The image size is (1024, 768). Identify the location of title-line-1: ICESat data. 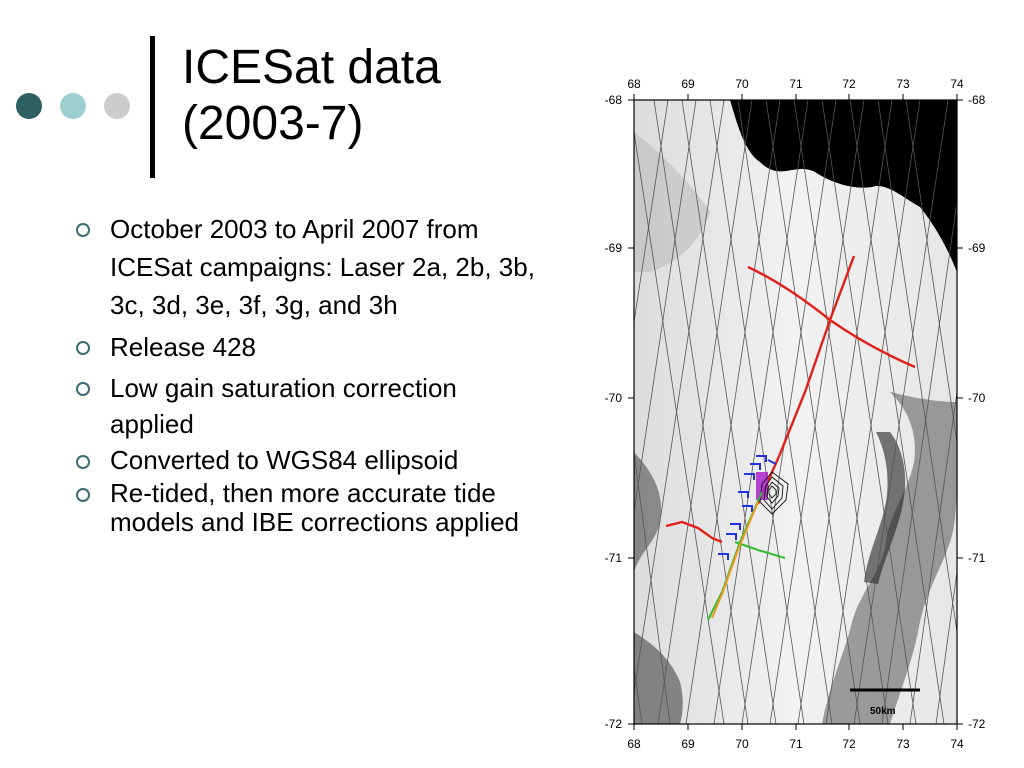
(311, 67).